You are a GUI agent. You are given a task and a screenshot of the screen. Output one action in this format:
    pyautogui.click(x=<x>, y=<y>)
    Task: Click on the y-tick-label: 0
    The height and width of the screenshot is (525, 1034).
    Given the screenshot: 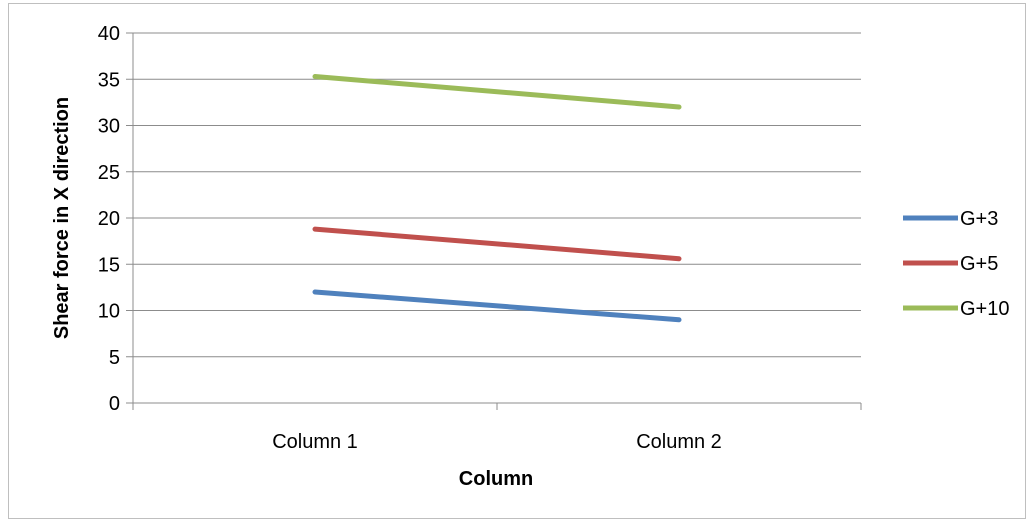 What is the action you would take?
    pyautogui.click(x=114, y=404)
    